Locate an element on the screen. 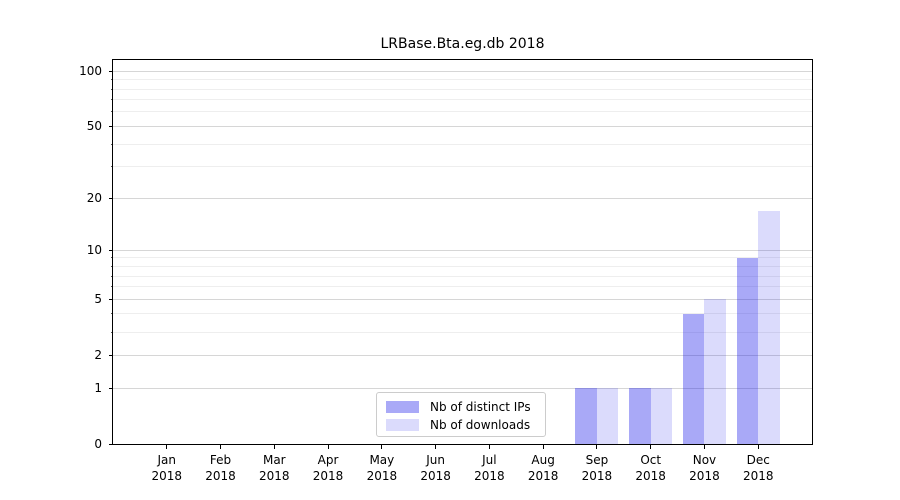  x-axis-tick-label: Aug 2018 is located at coordinates (543, 468).